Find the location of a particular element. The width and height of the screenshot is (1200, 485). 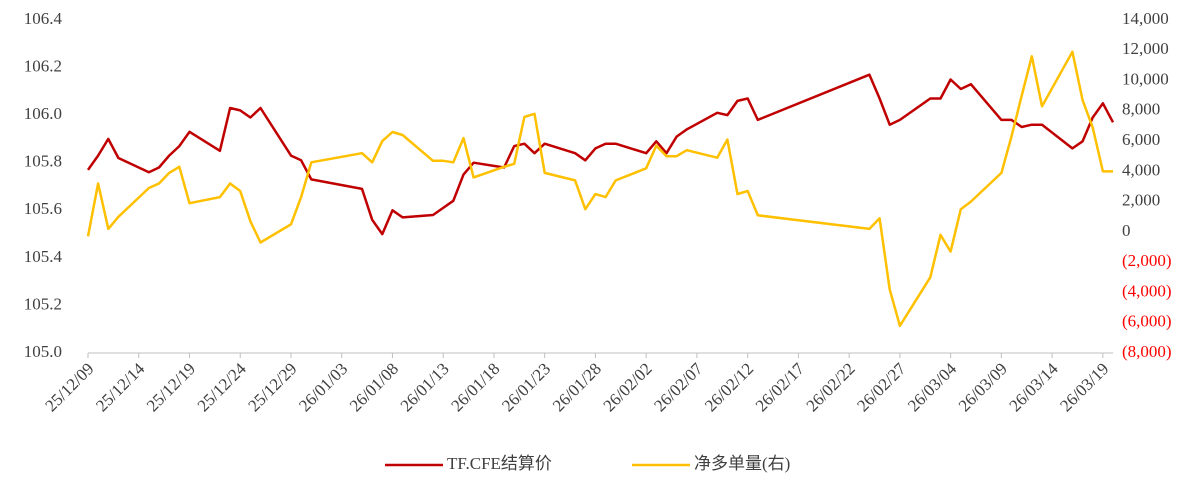

y2-tick-label: (2,000) is located at coordinates (1147, 260).